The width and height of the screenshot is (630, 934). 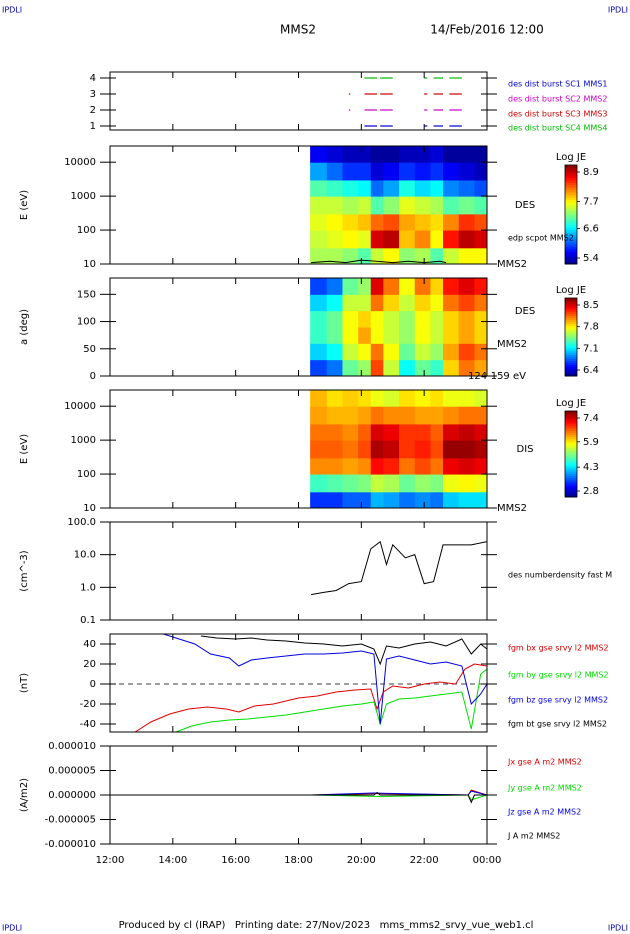 I want to click on y-tick-label: 1000, so click(x=83, y=196).